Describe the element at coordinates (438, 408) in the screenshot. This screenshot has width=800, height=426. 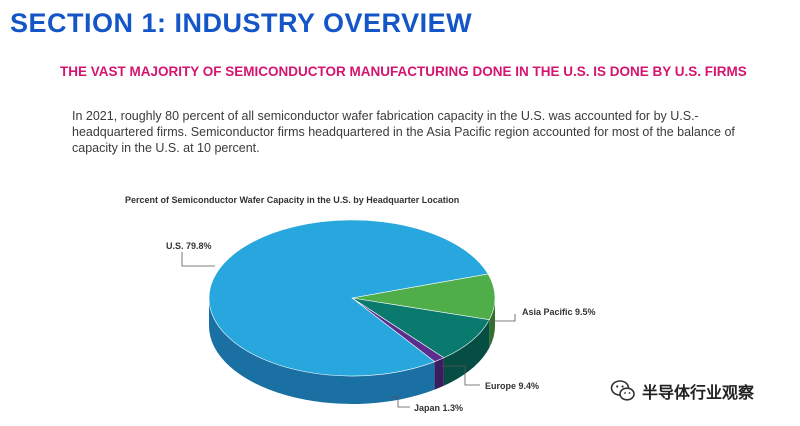
I see `data-label: Japan 1.3%` at that location.